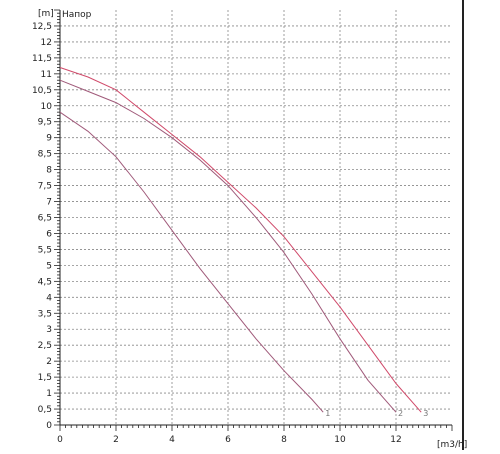 The width and height of the screenshot is (500, 454). I want to click on y-tick-label: 11, so click(46, 75).